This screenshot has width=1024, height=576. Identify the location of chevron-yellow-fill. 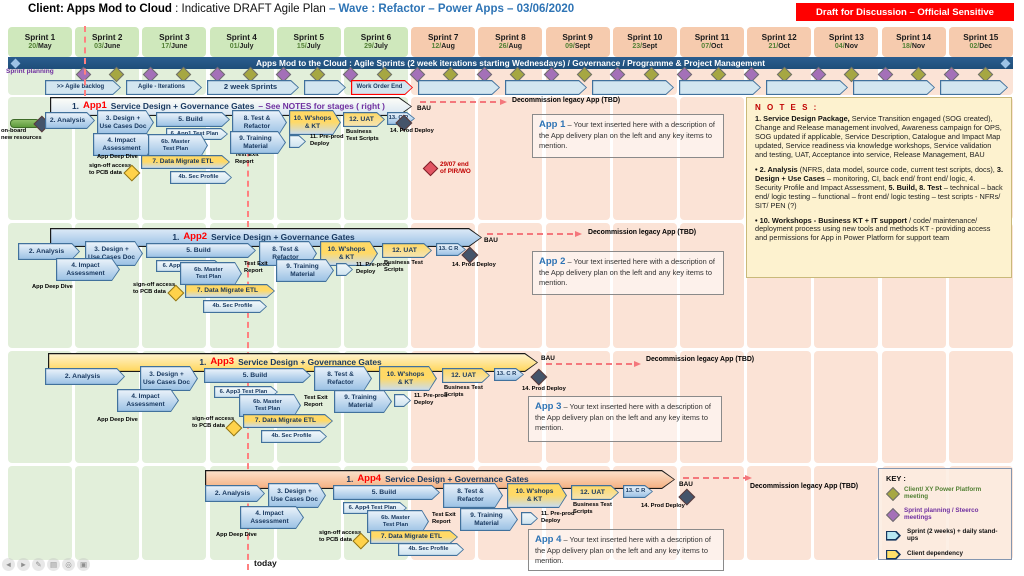
(893, 554).